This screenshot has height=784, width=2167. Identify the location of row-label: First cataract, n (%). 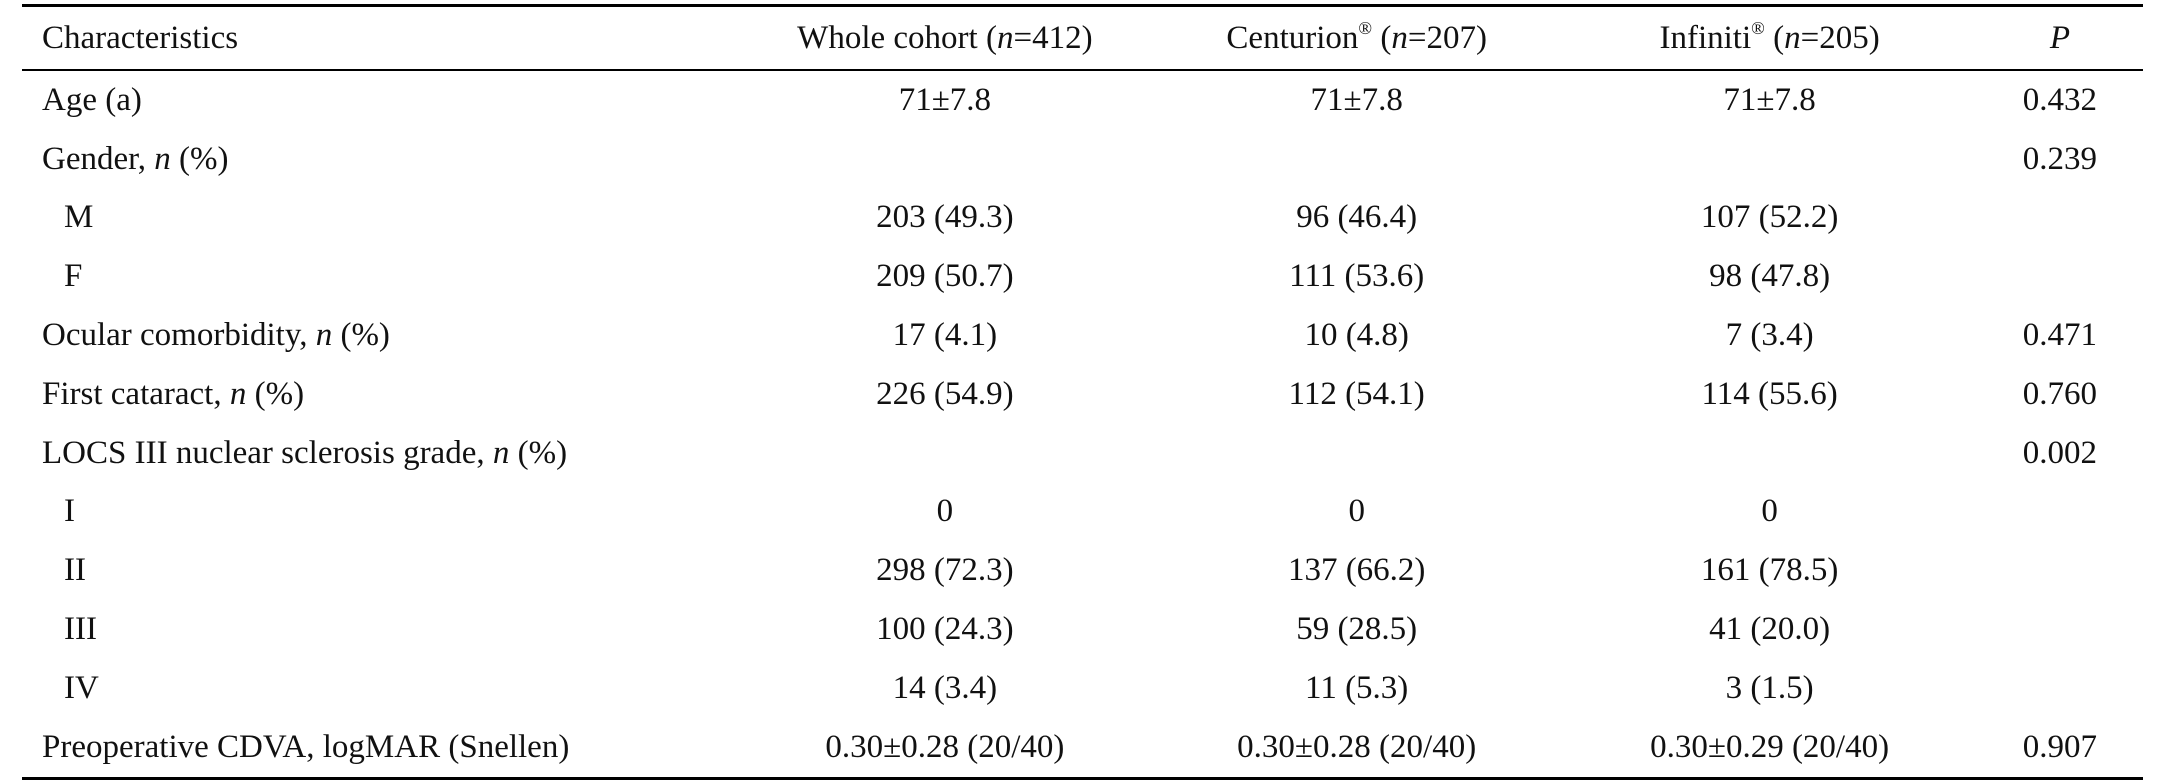
(173, 393).